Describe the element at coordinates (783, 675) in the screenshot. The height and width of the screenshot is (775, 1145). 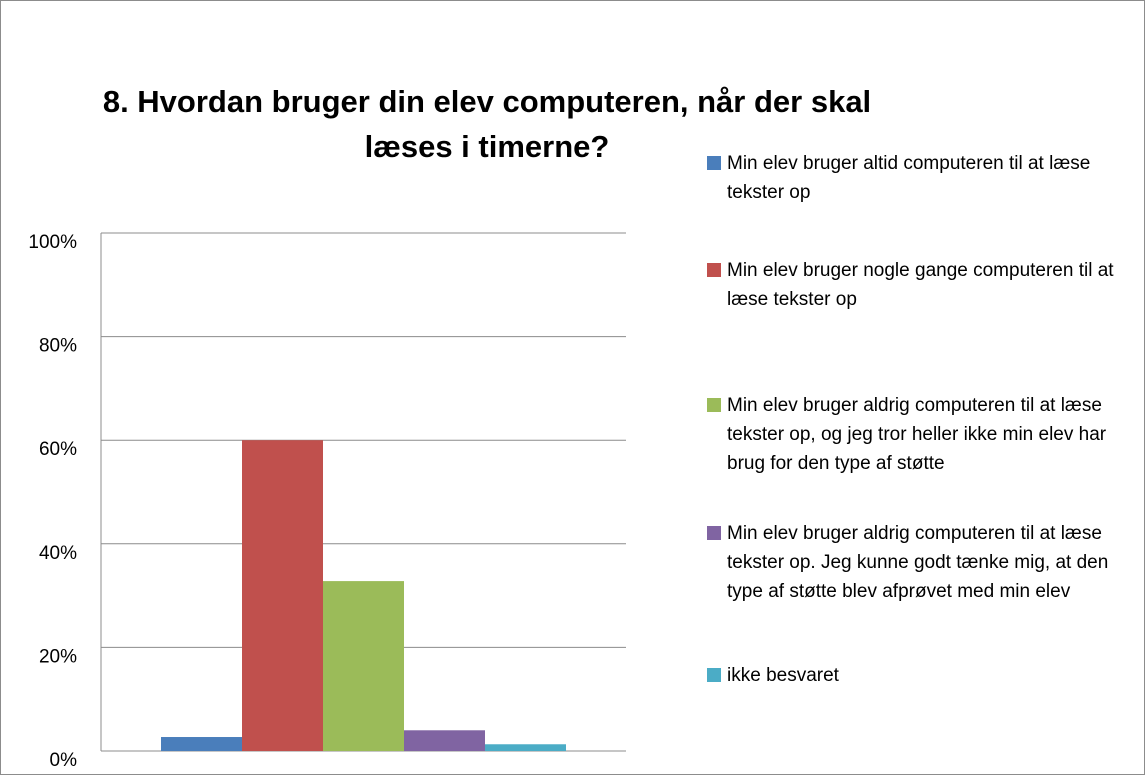
I see `legend-label: ikke besvaret` at that location.